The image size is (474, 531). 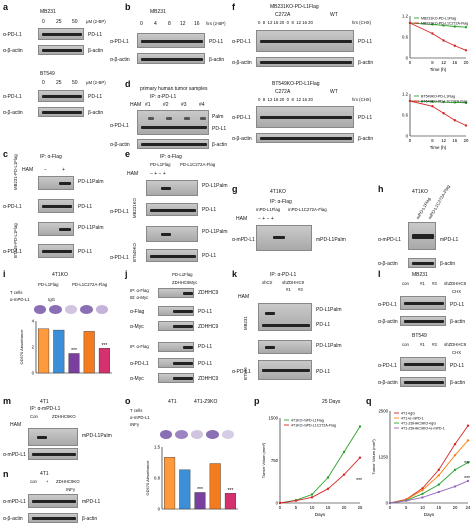 What do you see at coordinates (134, 208) in the screenshot?
I see `cell-label: MB231KO` at bounding box center [134, 208].